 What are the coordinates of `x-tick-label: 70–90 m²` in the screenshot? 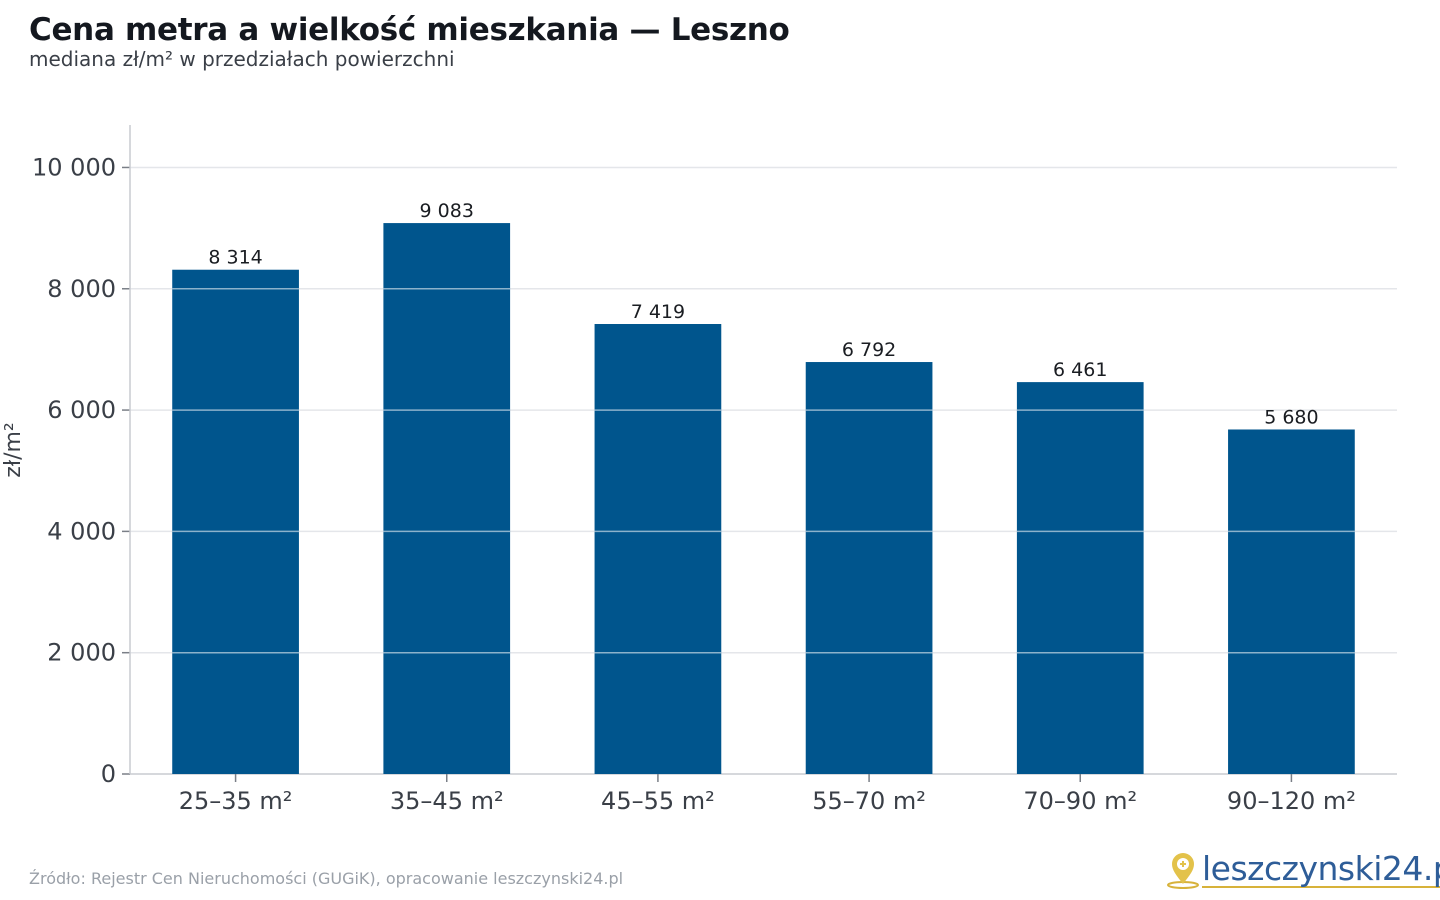 It's located at (1080, 801).